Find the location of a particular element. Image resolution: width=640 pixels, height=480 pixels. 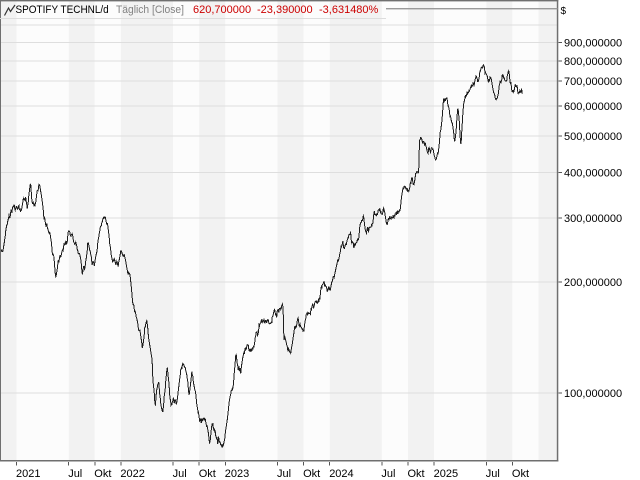

svg-text: 900,000000 is located at coordinates (593, 44).